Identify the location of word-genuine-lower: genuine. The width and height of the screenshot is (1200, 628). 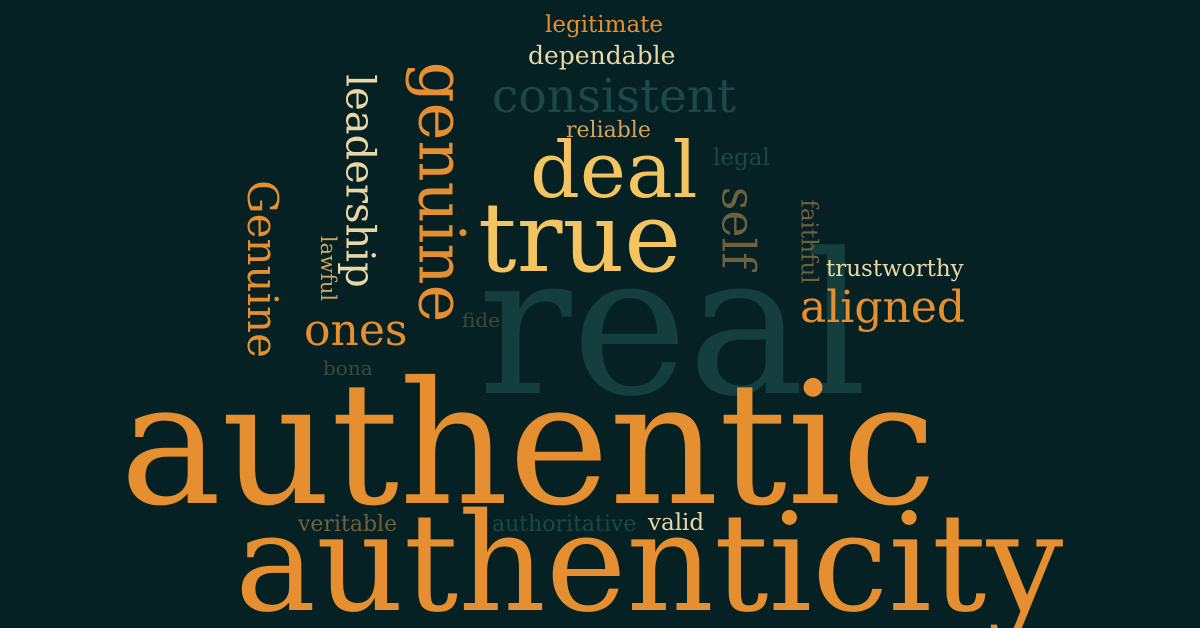
(440, 192).